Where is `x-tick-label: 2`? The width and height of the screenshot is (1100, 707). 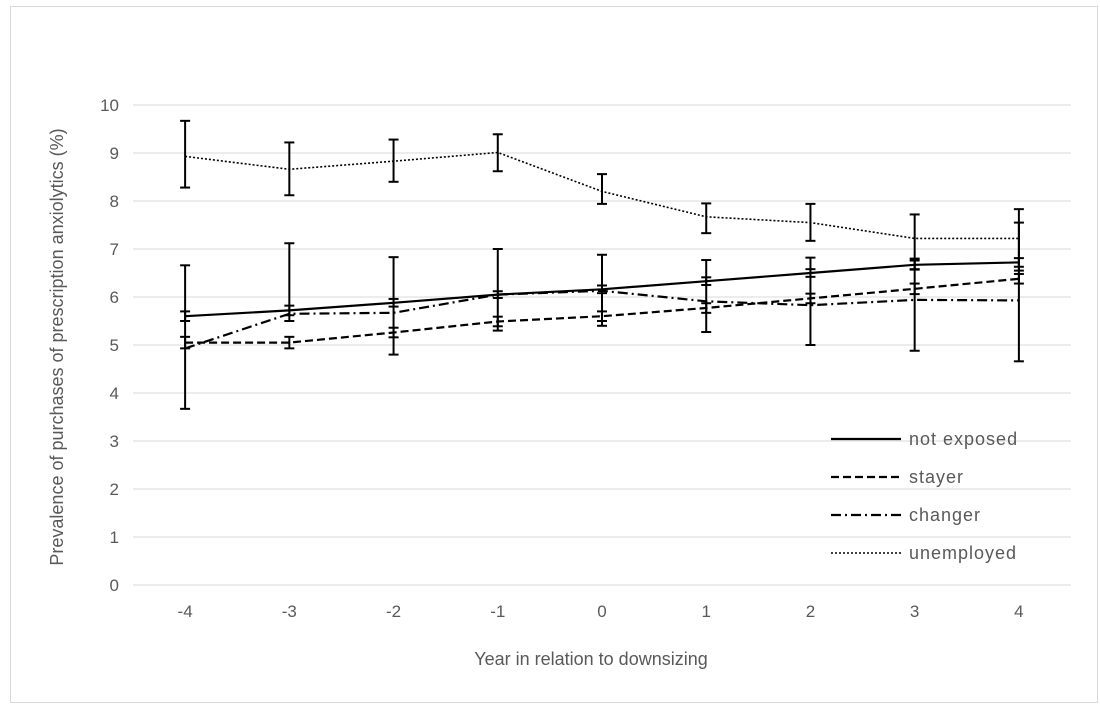
x-tick-label: 2 is located at coordinates (810, 611).